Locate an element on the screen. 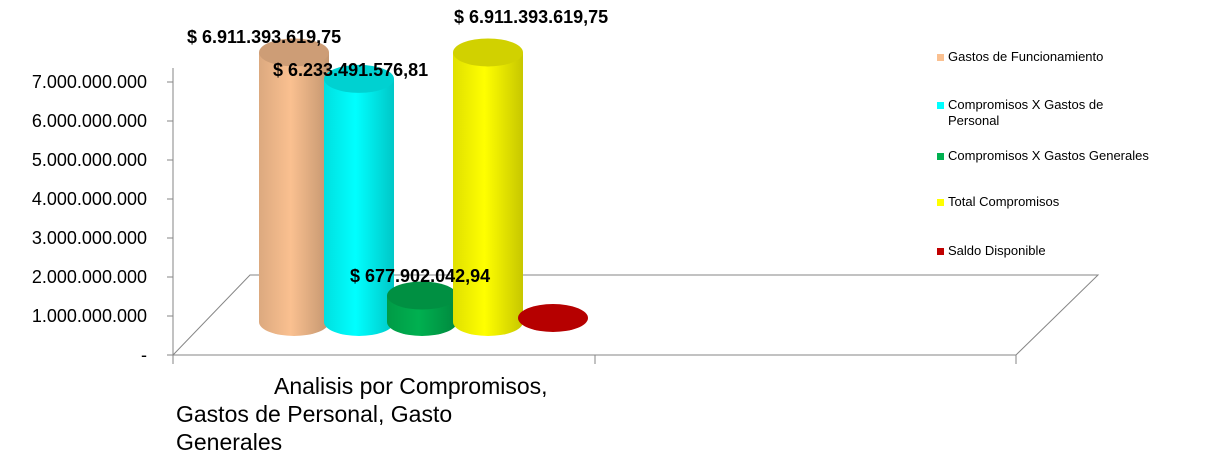 The image size is (1209, 460). legend-label: Saldo Disponible is located at coordinates (997, 250).